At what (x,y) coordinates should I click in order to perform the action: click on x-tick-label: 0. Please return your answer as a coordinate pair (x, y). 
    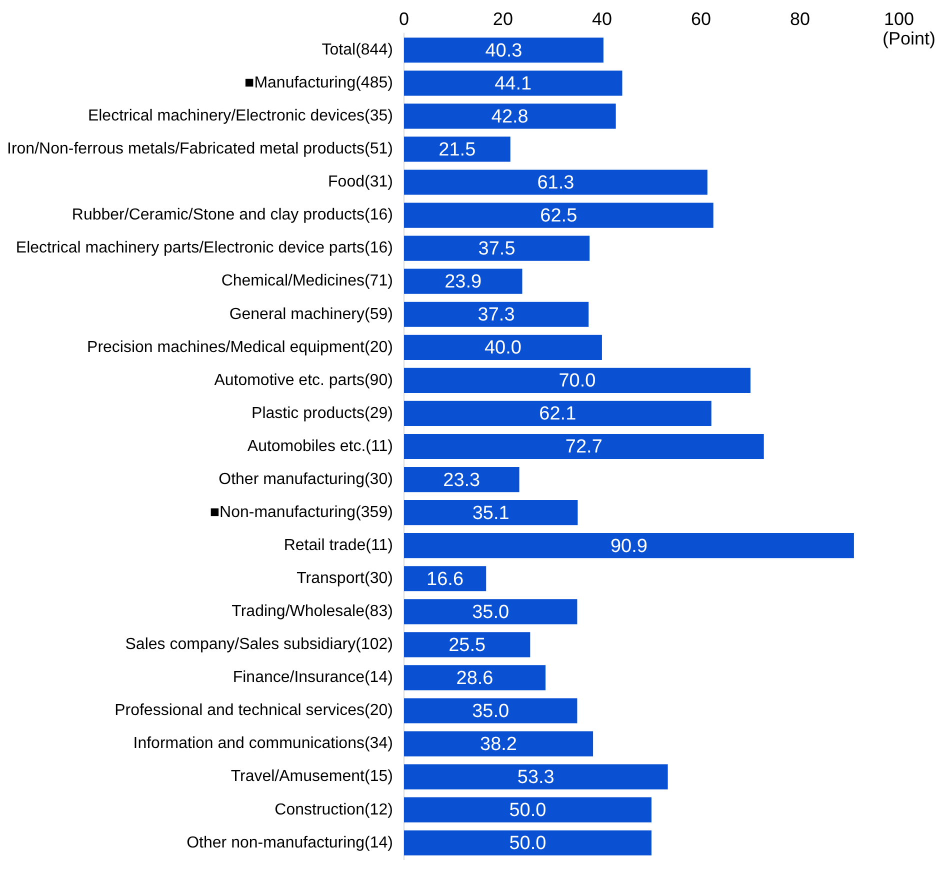
    Looking at the image, I should click on (403, 18).